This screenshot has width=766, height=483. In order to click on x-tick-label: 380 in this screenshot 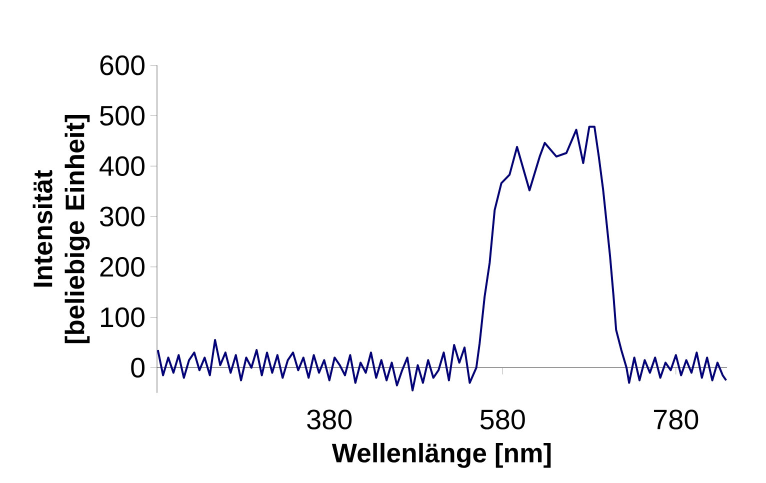, I will do `click(329, 420)`.